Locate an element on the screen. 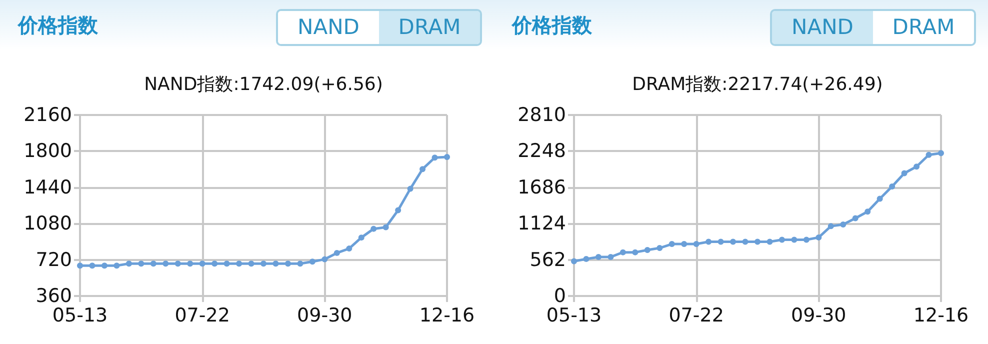 This screenshot has width=988, height=344. y-tick-label: 1080 is located at coordinates (48, 223).